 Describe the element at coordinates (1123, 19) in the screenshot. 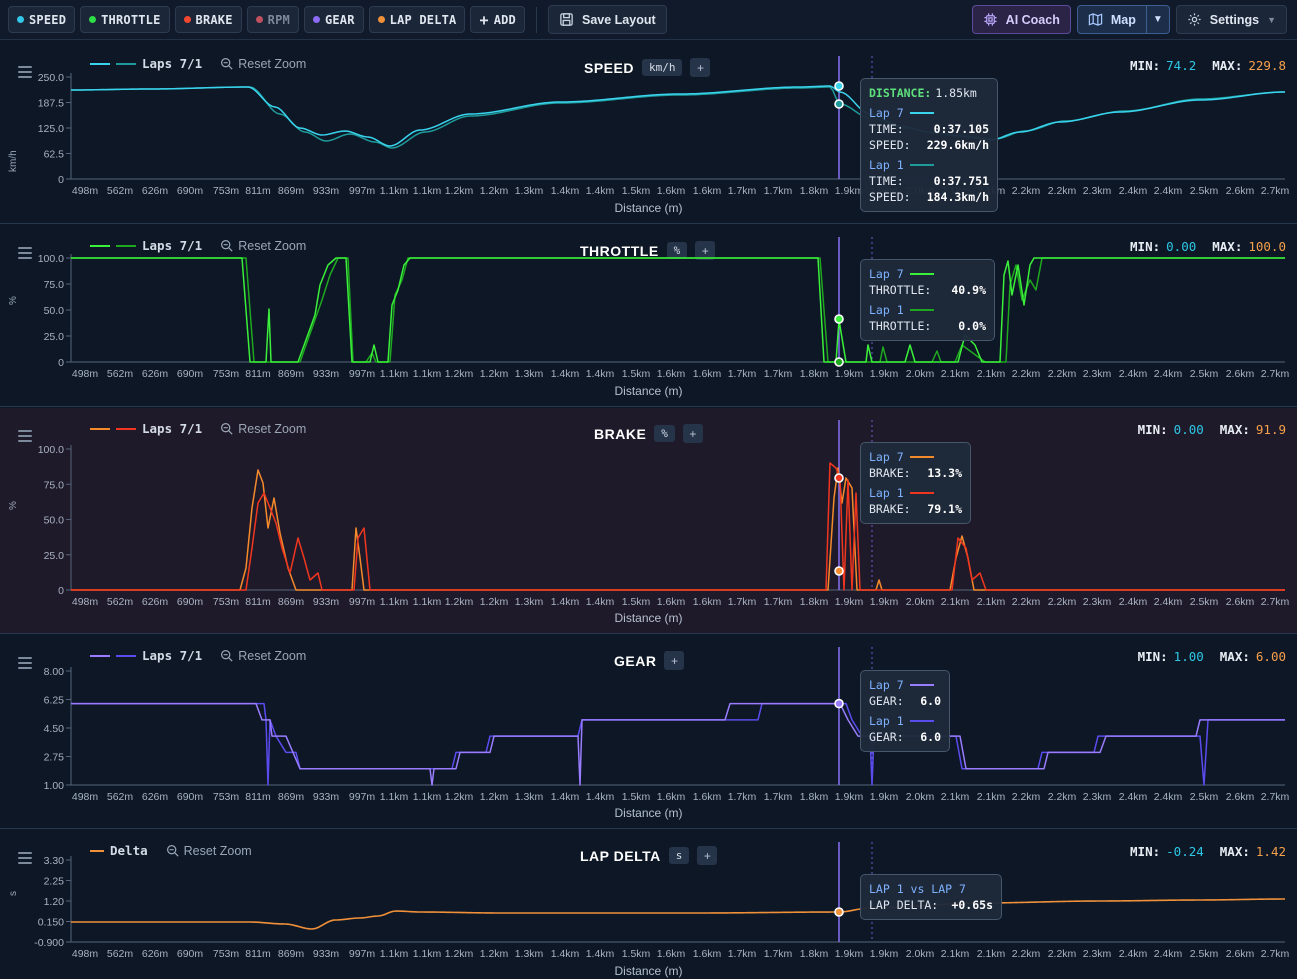

I see `map-label: Map` at that location.